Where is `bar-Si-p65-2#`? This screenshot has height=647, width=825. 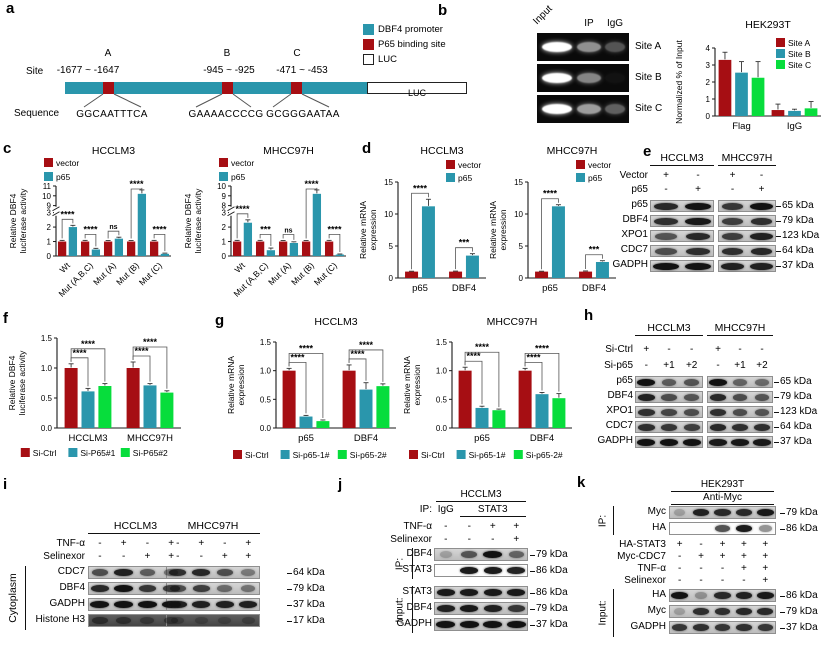 bar-Si-p65-2# is located at coordinates (499, 419).